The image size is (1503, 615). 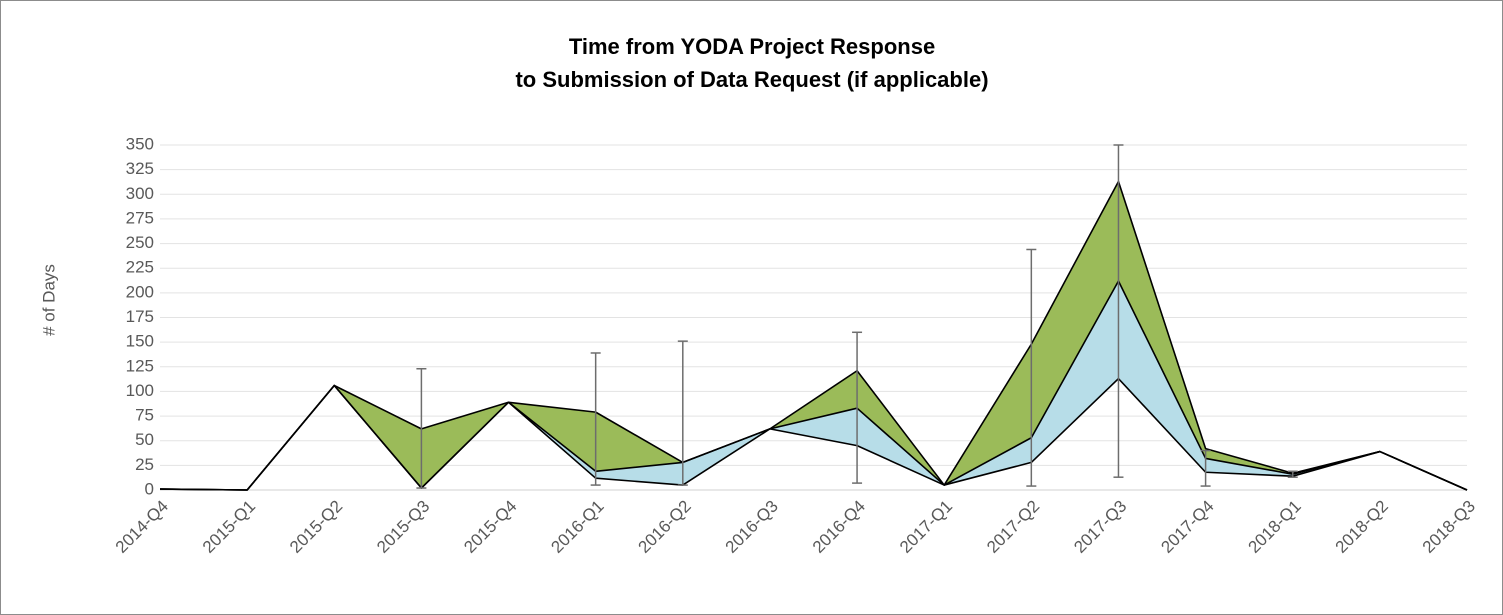 What do you see at coordinates (140, 267) in the screenshot?
I see `y-tick-label: 225` at bounding box center [140, 267].